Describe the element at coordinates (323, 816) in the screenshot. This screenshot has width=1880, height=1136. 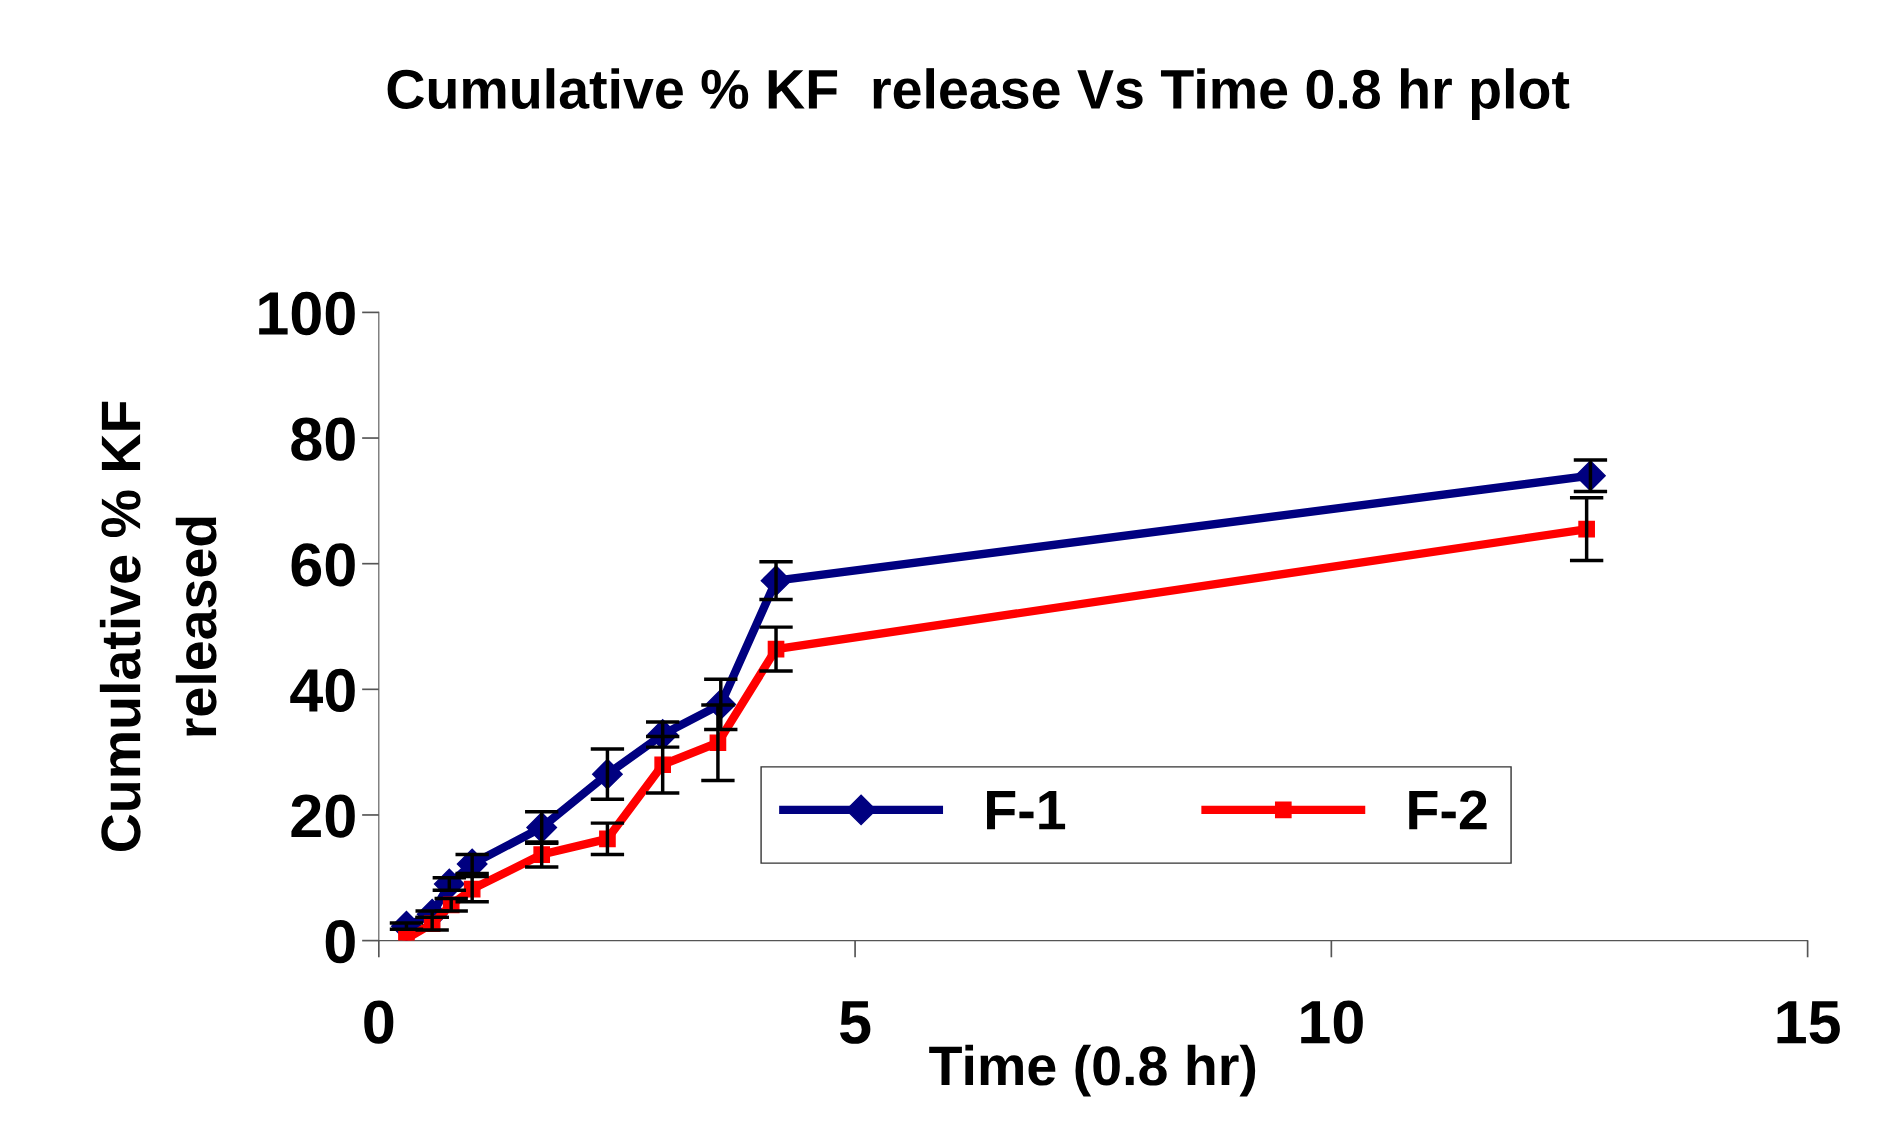
I see `y-tick-label: 20` at that location.